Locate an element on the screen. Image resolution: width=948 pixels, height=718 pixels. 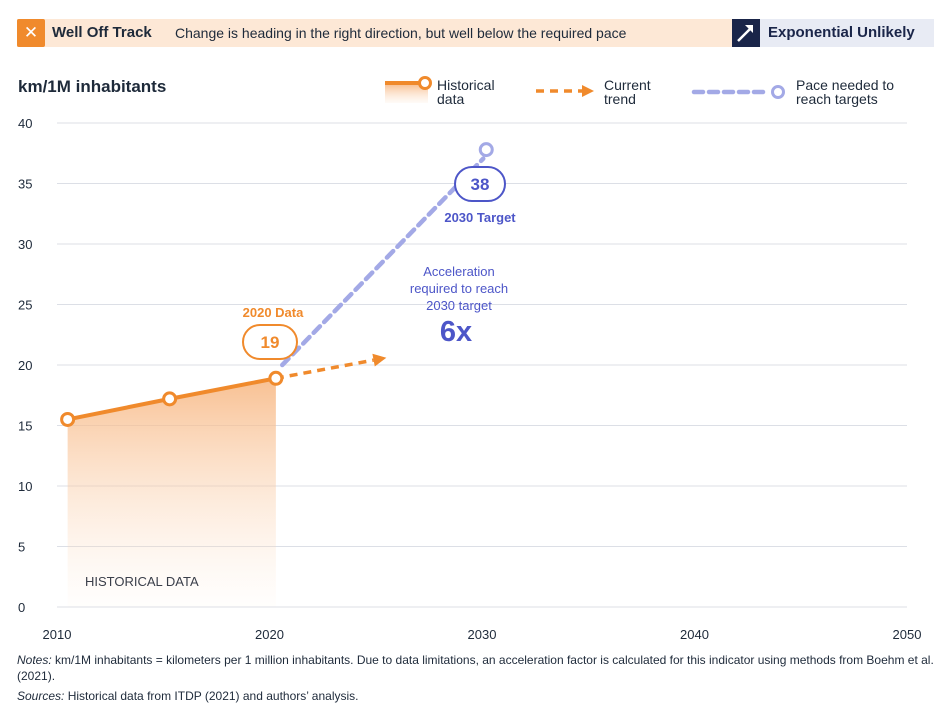
acceleration-text-line: required to reach is located at coordinates (459, 288).